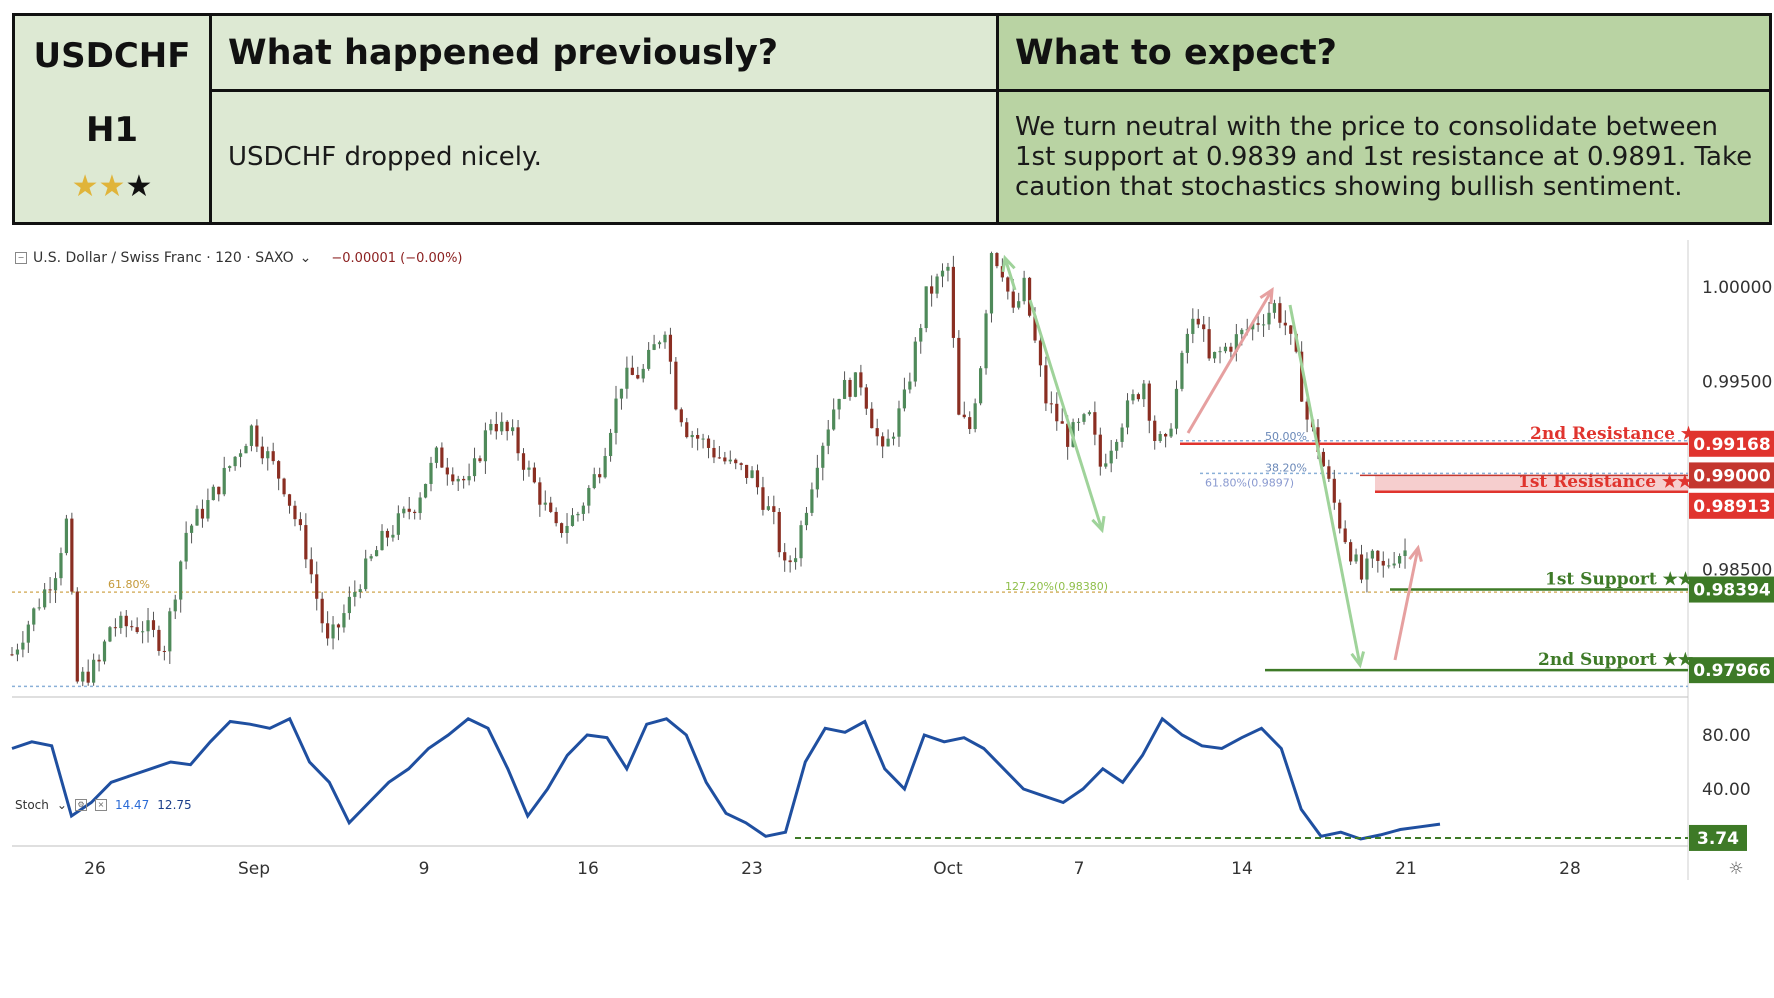  I want to click on stoch-line, so click(726, 778).